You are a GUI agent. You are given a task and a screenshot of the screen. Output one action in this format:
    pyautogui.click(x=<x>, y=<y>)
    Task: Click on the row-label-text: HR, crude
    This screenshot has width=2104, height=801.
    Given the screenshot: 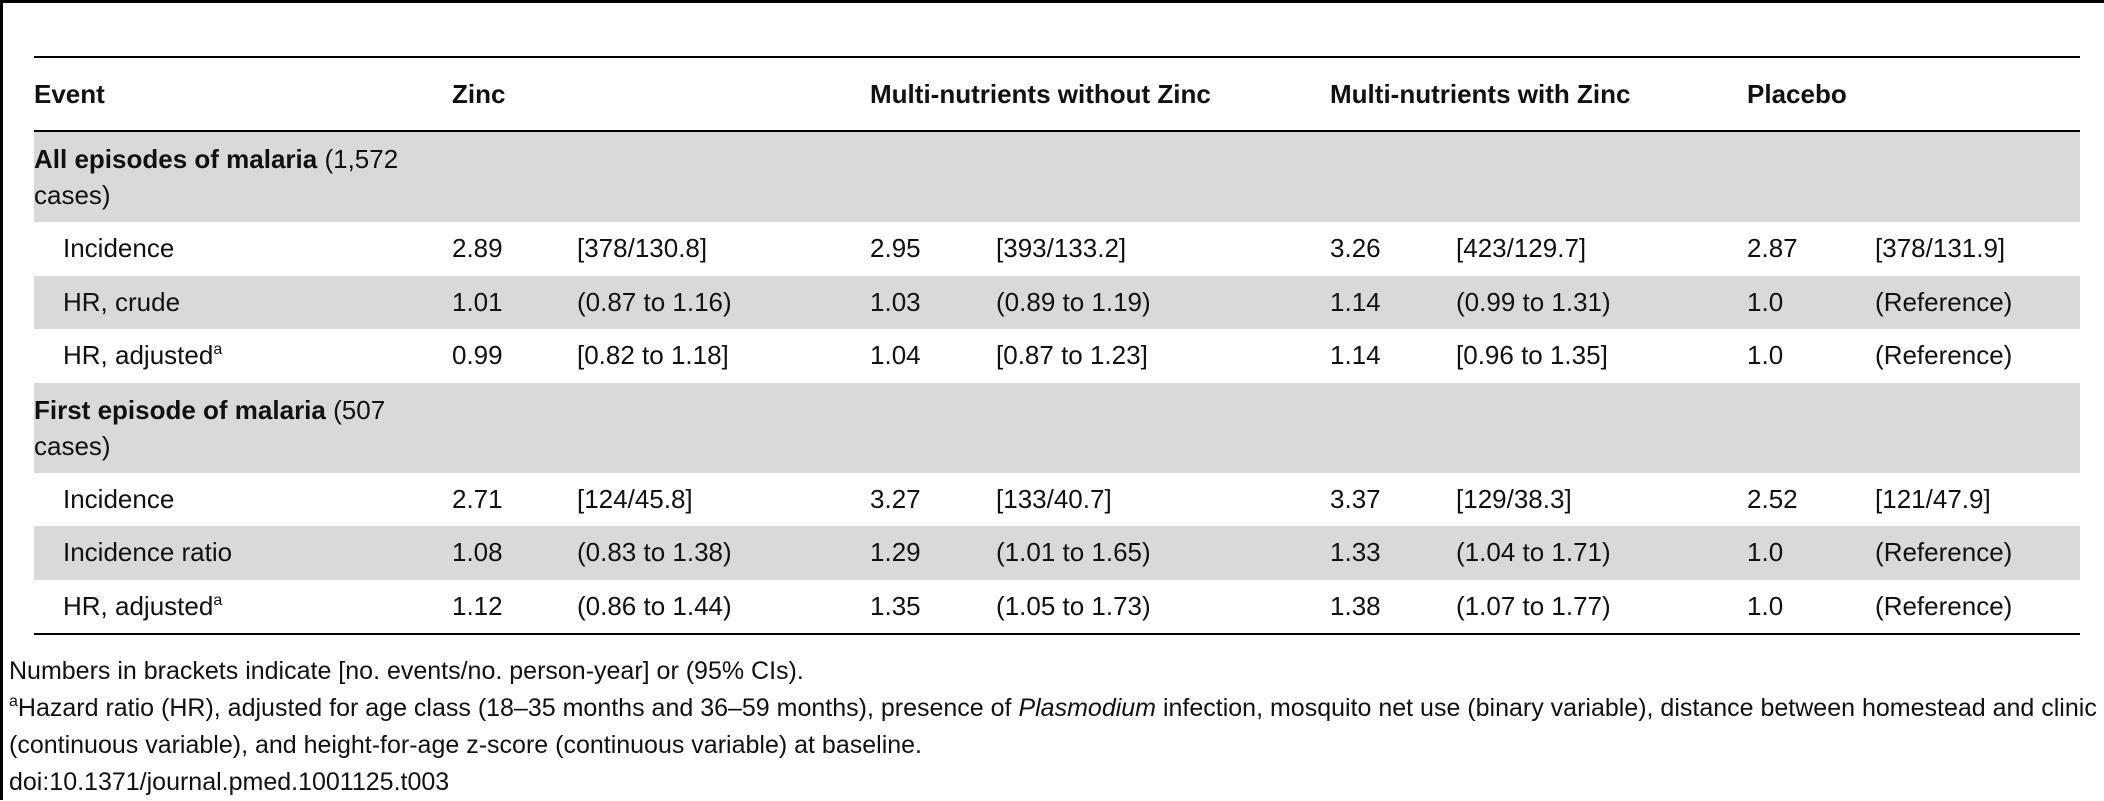 What is the action you would take?
    pyautogui.click(x=122, y=301)
    